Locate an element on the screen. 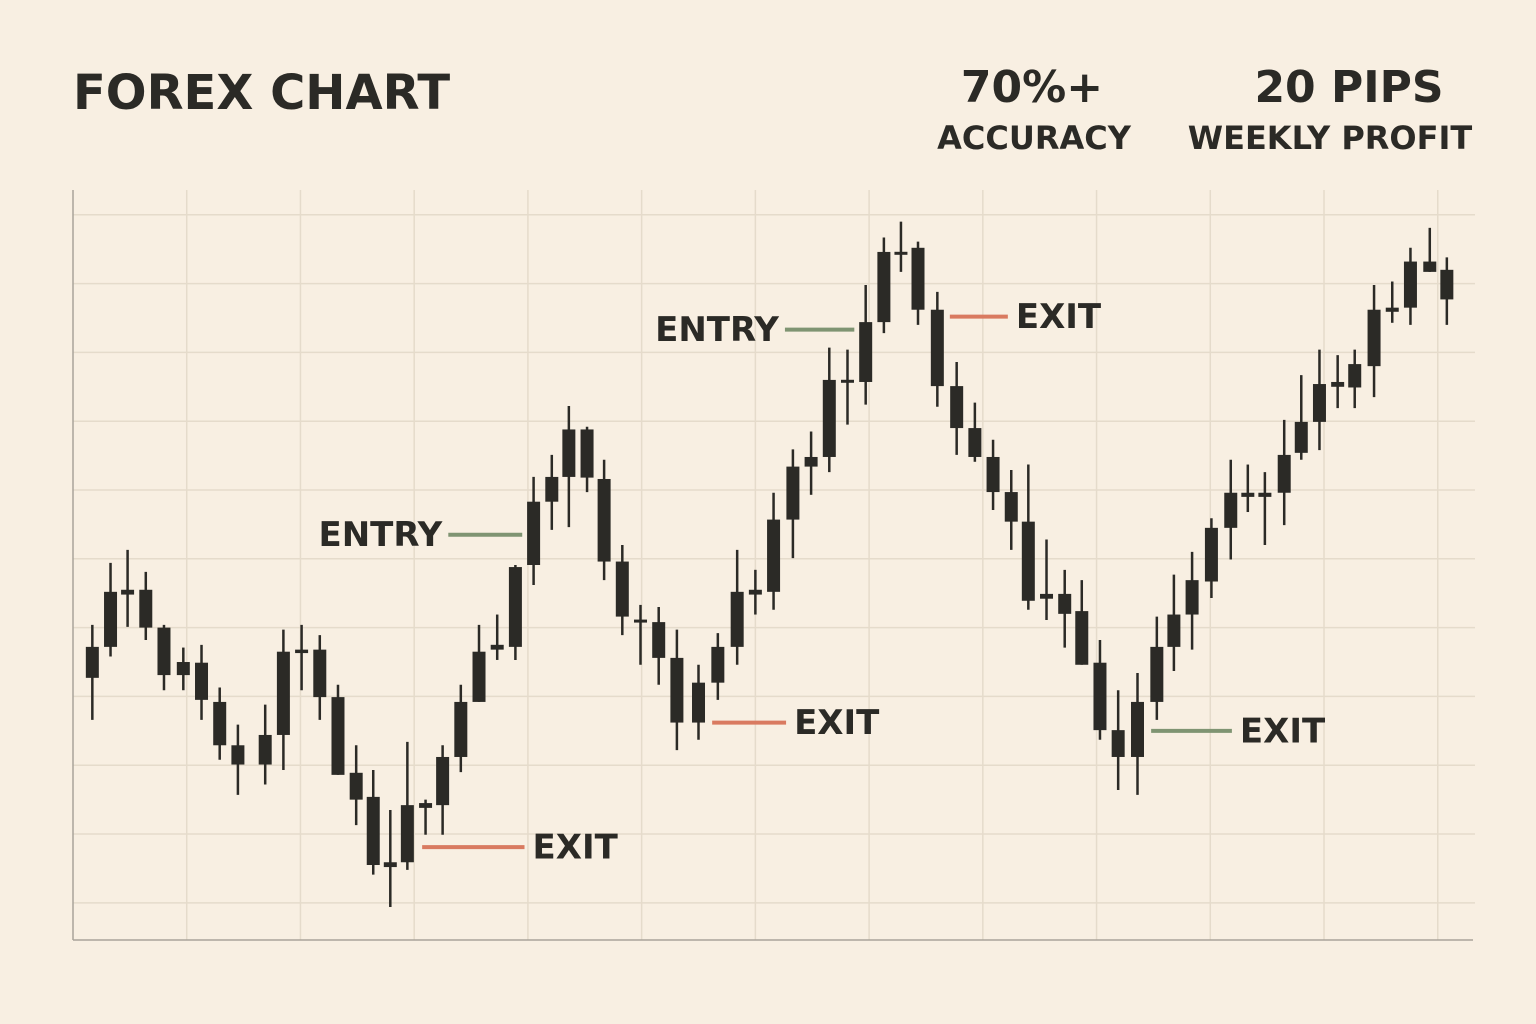  stat-label: ACCURACY is located at coordinates (1034, 138).